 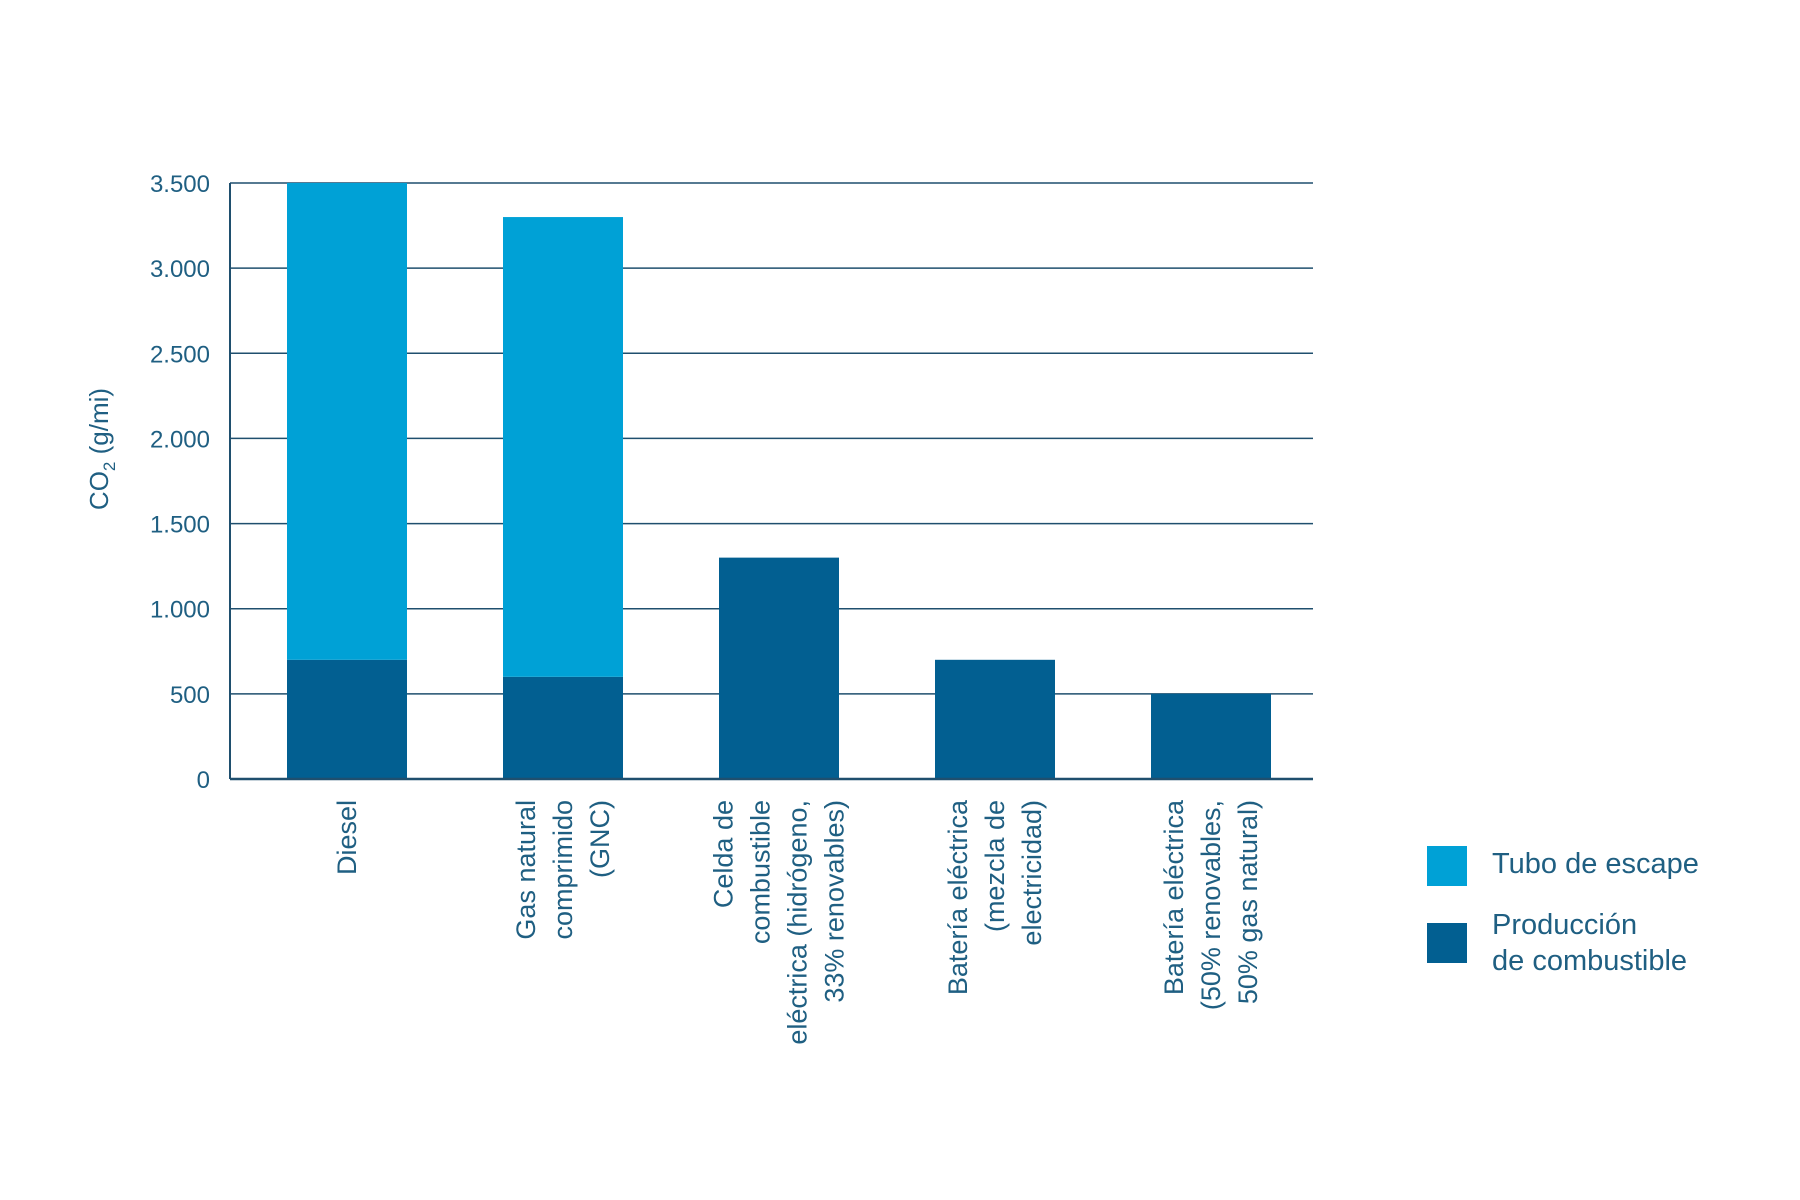 I want to click on category-label-line: combustible, so click(x=761, y=872).